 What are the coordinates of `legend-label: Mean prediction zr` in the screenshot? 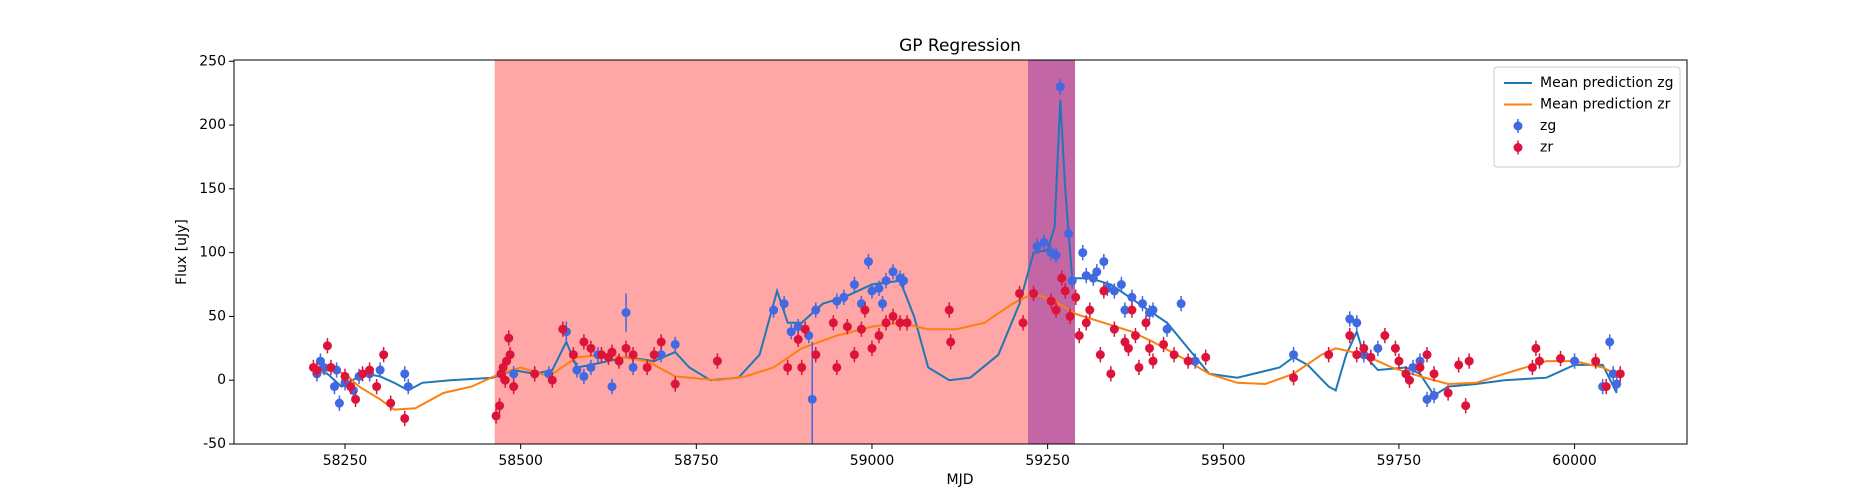 It's located at (1605, 105).